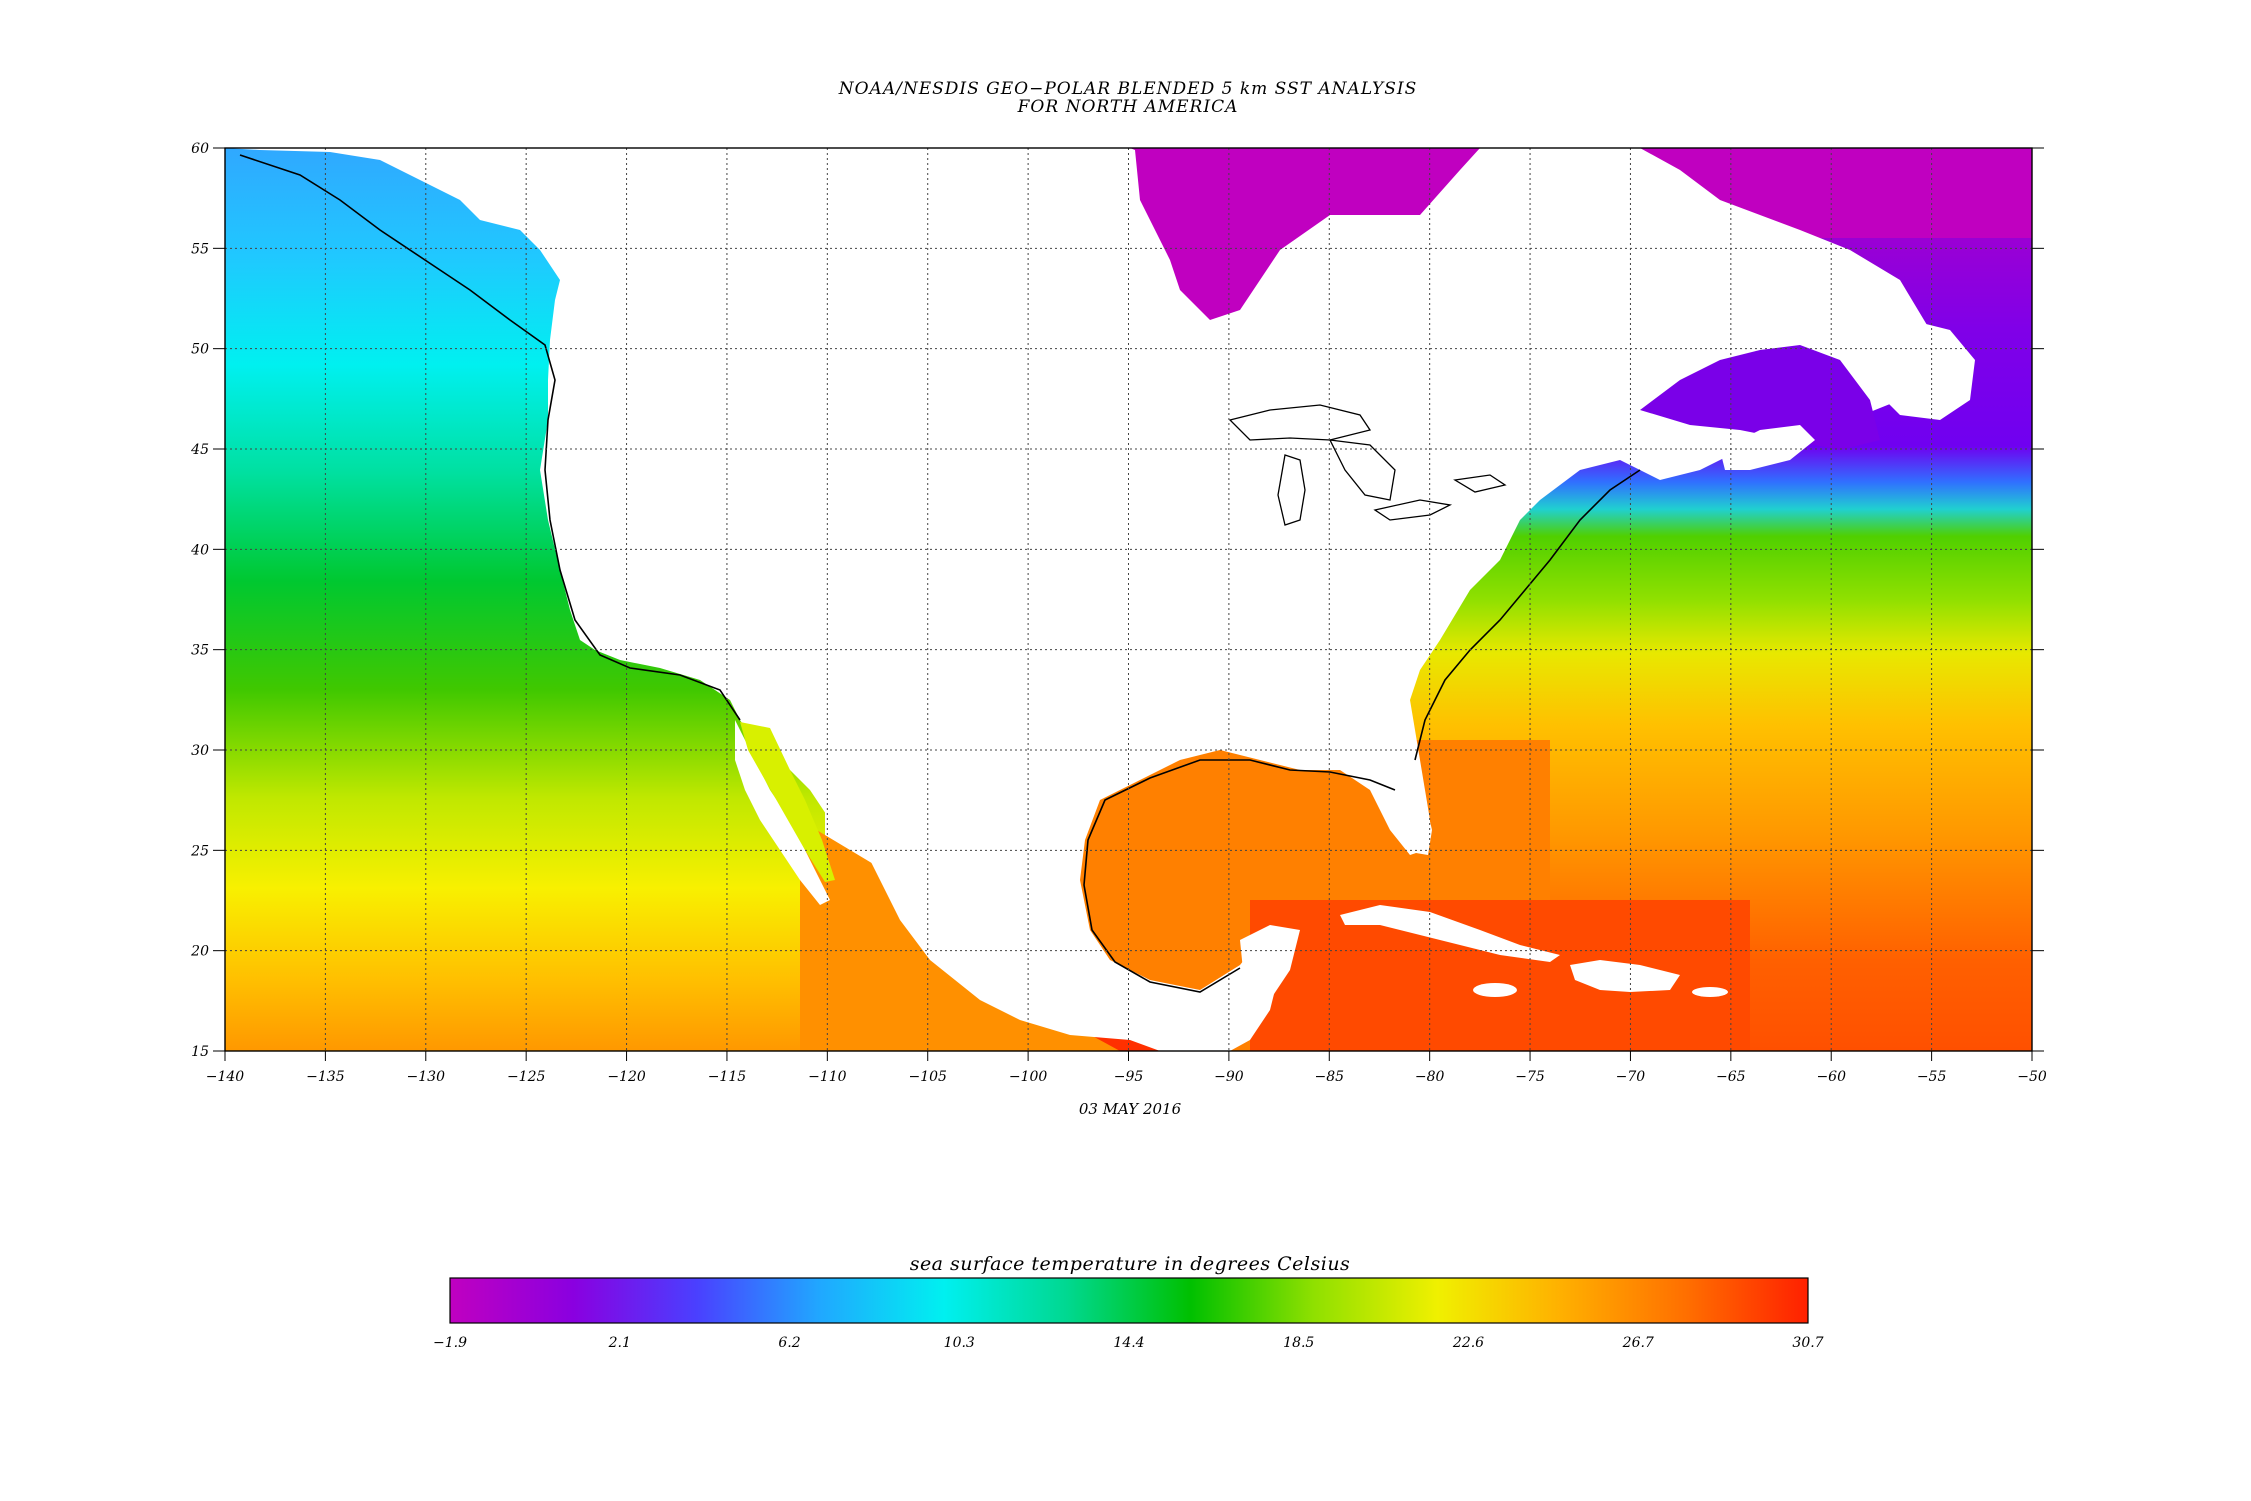 This screenshot has width=2251, height=1501. Describe the element at coordinates (1710, 992) in the screenshot. I see `puerto-rico-land` at that location.